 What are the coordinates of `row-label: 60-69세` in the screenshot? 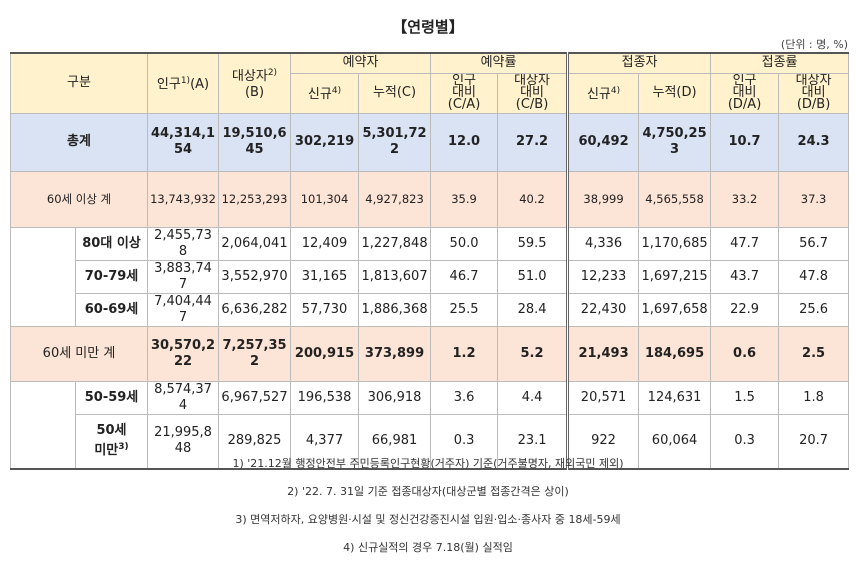 It's located at (111, 309).